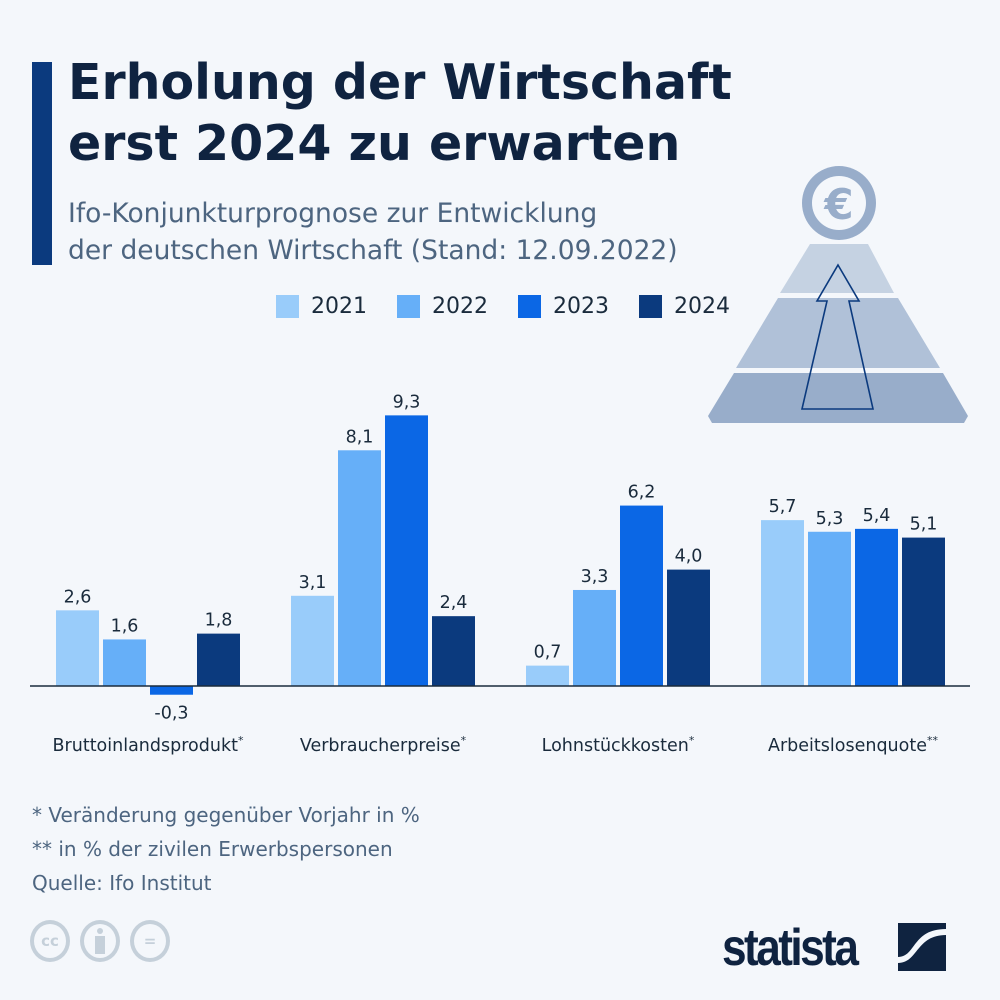 This screenshot has width=1000, height=1000. What do you see at coordinates (374, 143) in the screenshot?
I see `title-line-2: erst 2024 zu erwarten` at bounding box center [374, 143].